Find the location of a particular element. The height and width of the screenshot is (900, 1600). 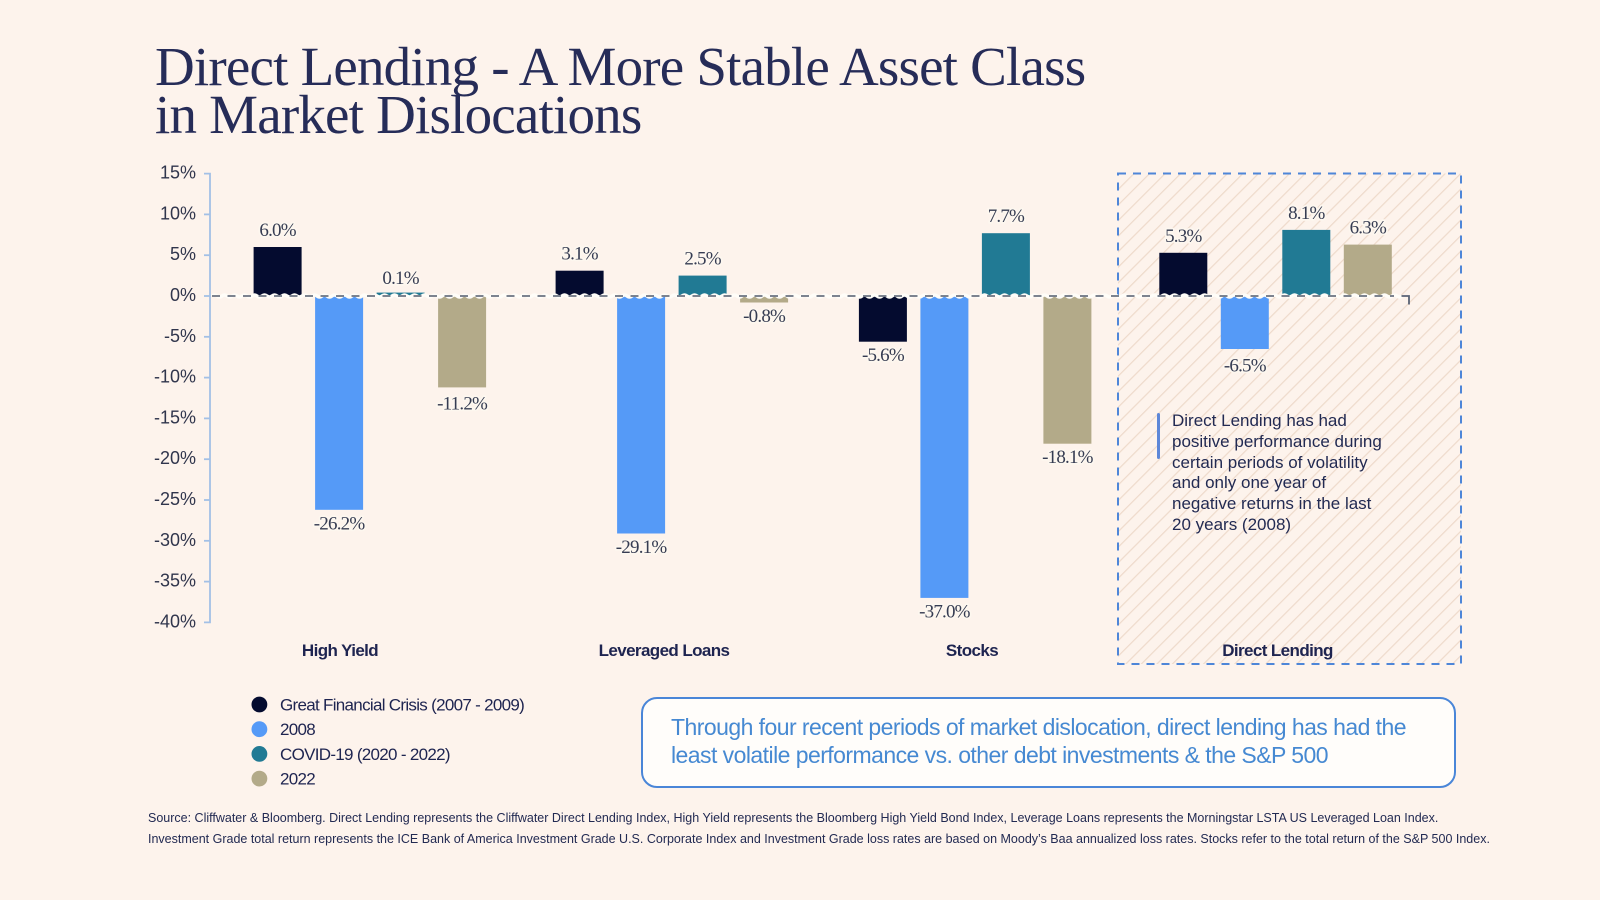

svg-text: -37.0% is located at coordinates (945, 611).